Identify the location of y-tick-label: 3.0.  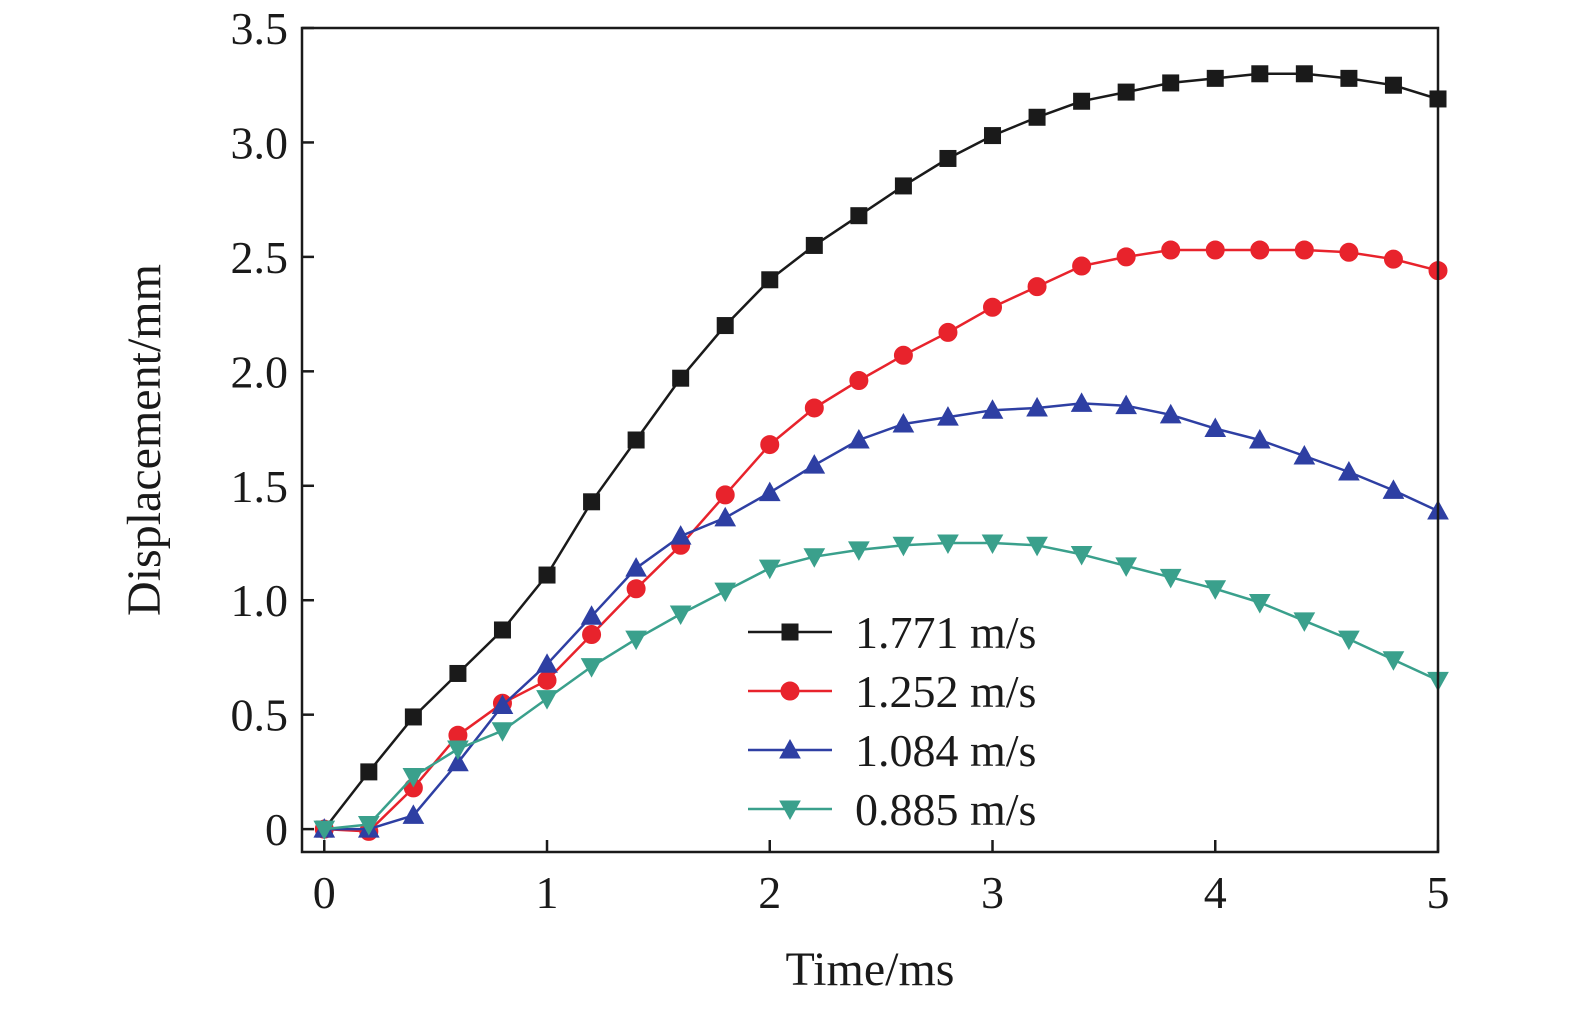
(260, 142).